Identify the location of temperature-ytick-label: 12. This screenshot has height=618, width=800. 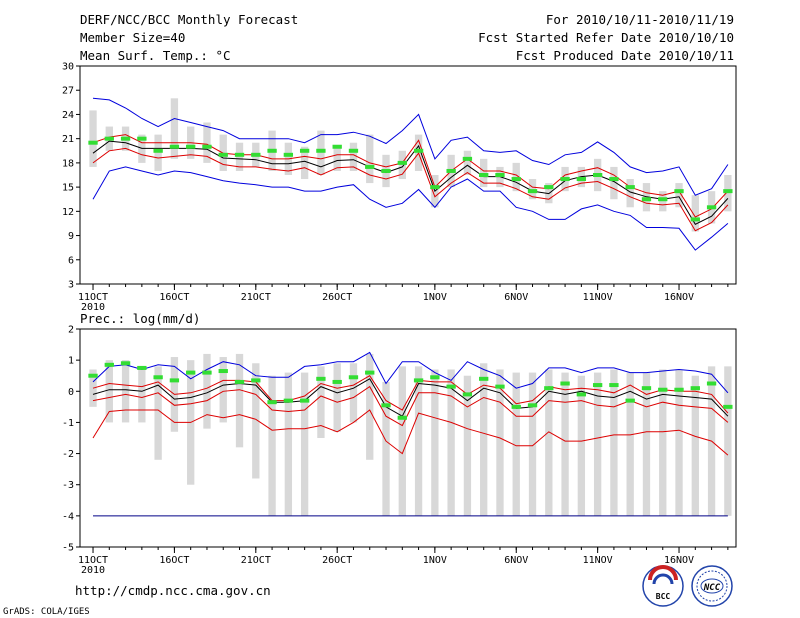
(68, 212).